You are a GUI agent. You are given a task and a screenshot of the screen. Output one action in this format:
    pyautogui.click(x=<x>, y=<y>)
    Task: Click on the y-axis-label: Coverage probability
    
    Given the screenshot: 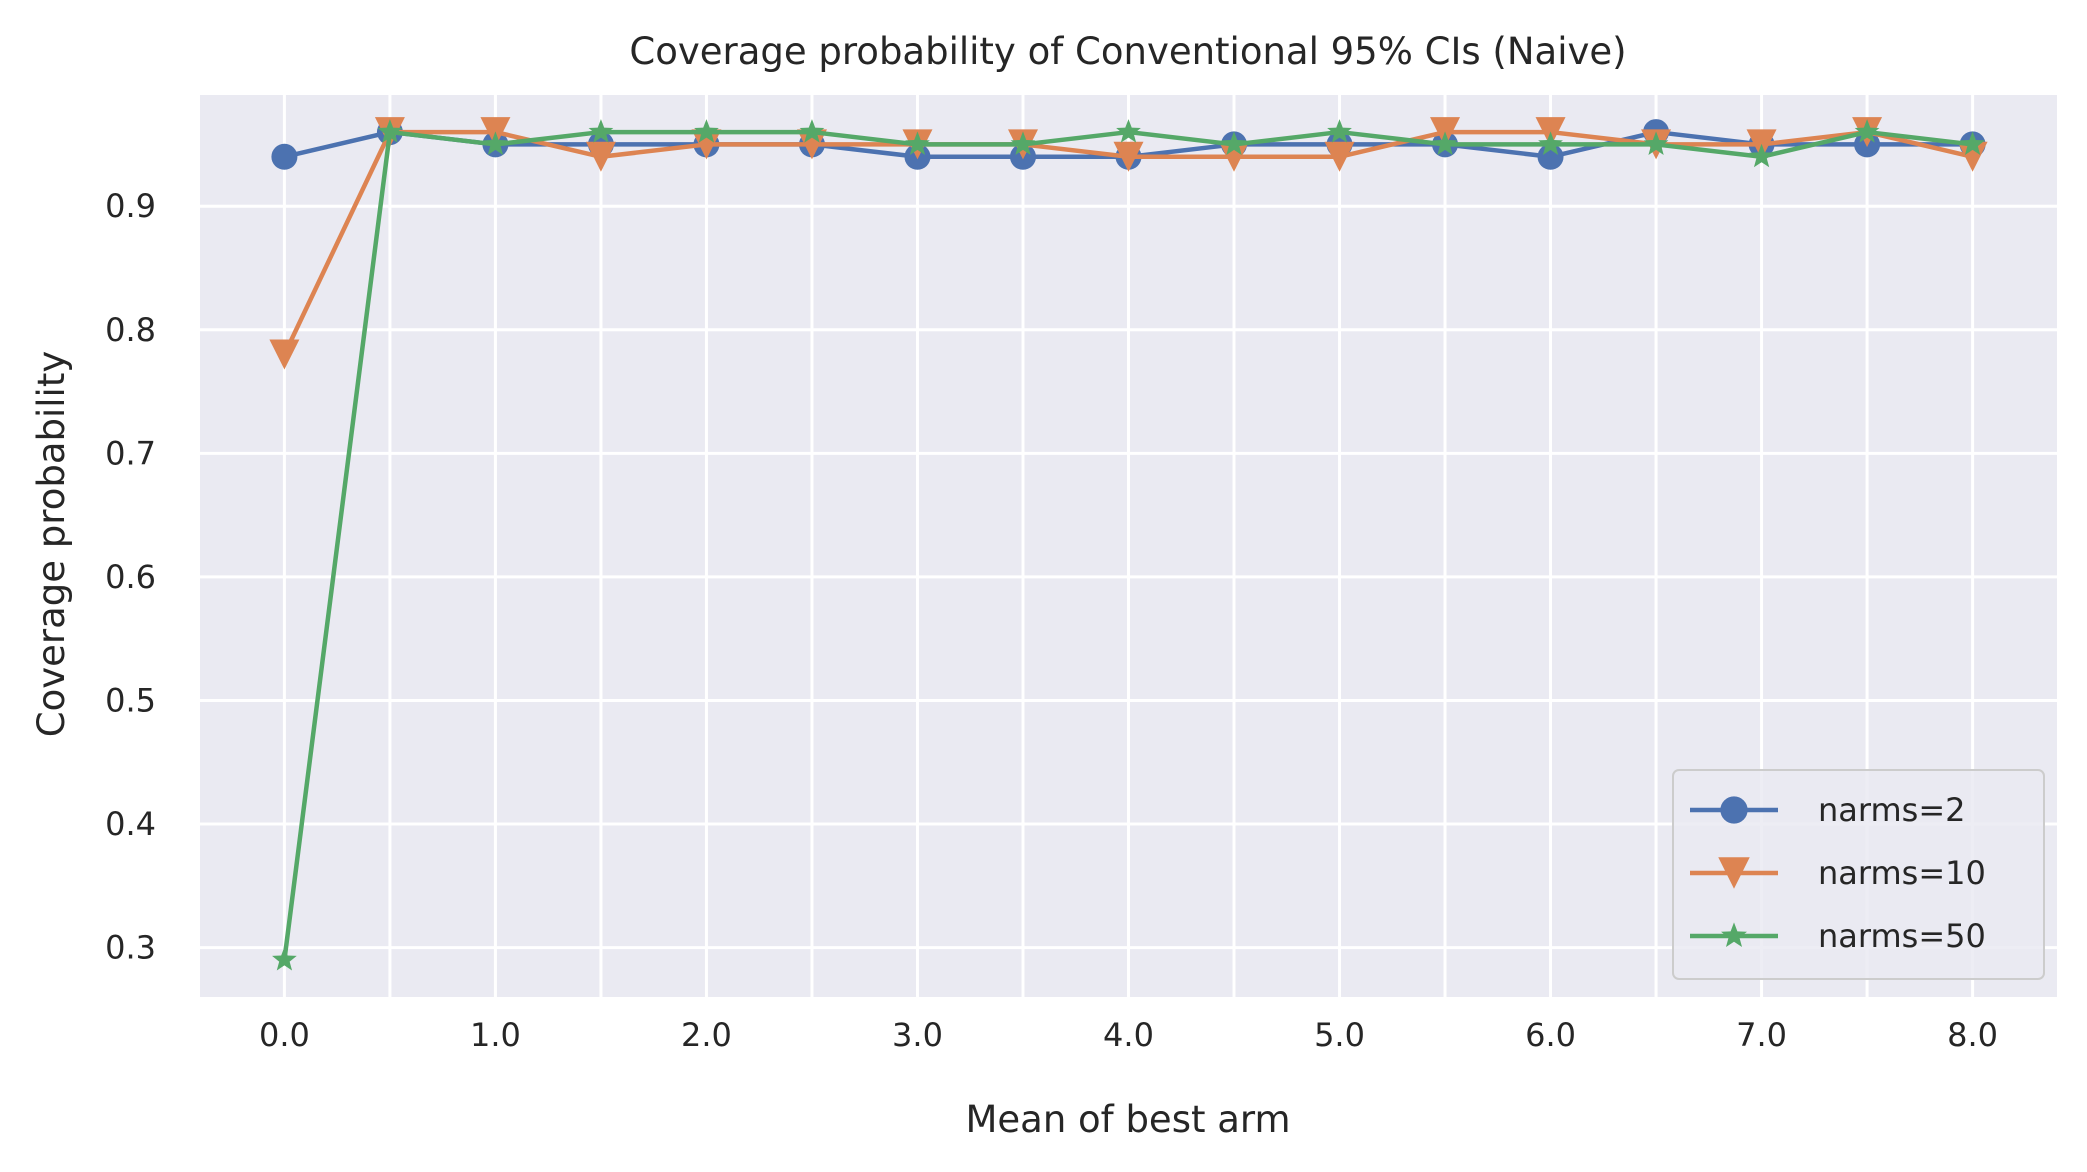 What is the action you would take?
    pyautogui.click(x=51, y=544)
    